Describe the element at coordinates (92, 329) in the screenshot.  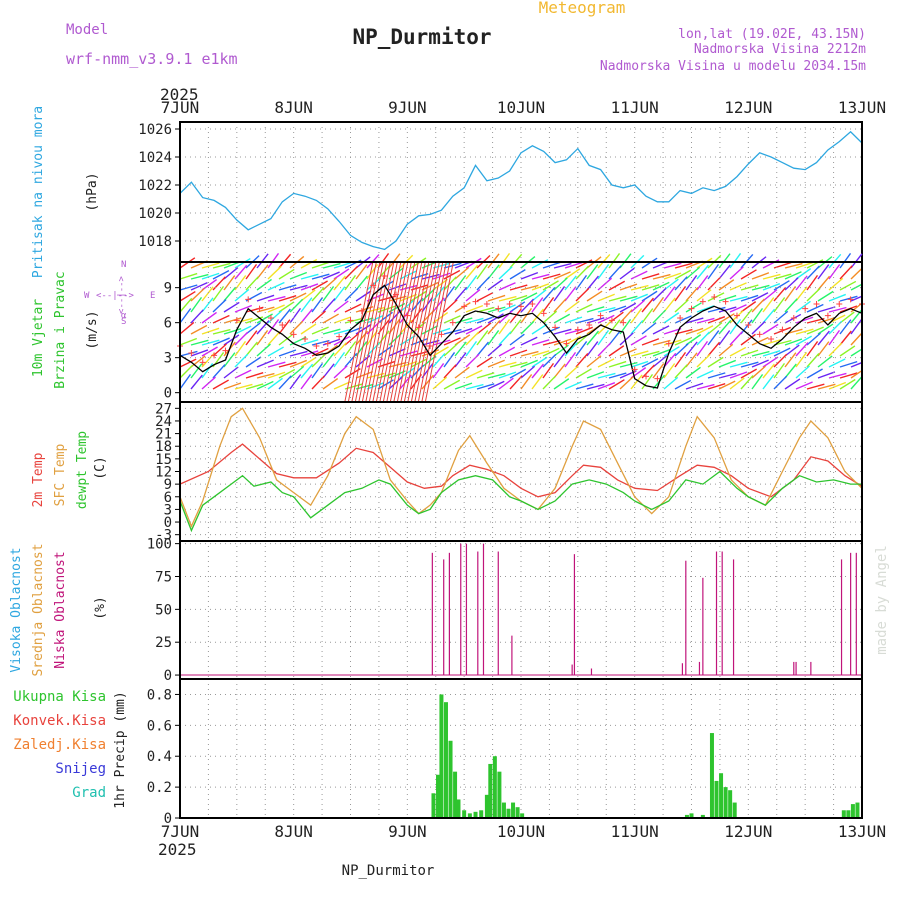
I see `wind-unit: (m/s)` at that location.